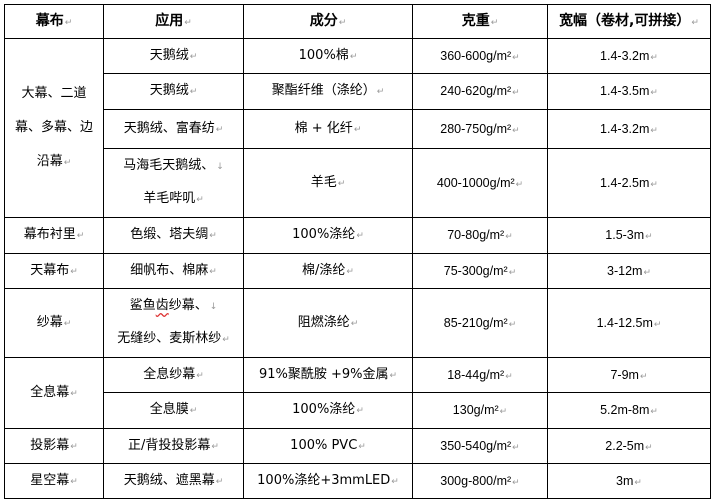 This screenshot has height=504, width=715. What do you see at coordinates (54, 235) in the screenshot?
I see `category-cell: 幕布衬里` at bounding box center [54, 235].